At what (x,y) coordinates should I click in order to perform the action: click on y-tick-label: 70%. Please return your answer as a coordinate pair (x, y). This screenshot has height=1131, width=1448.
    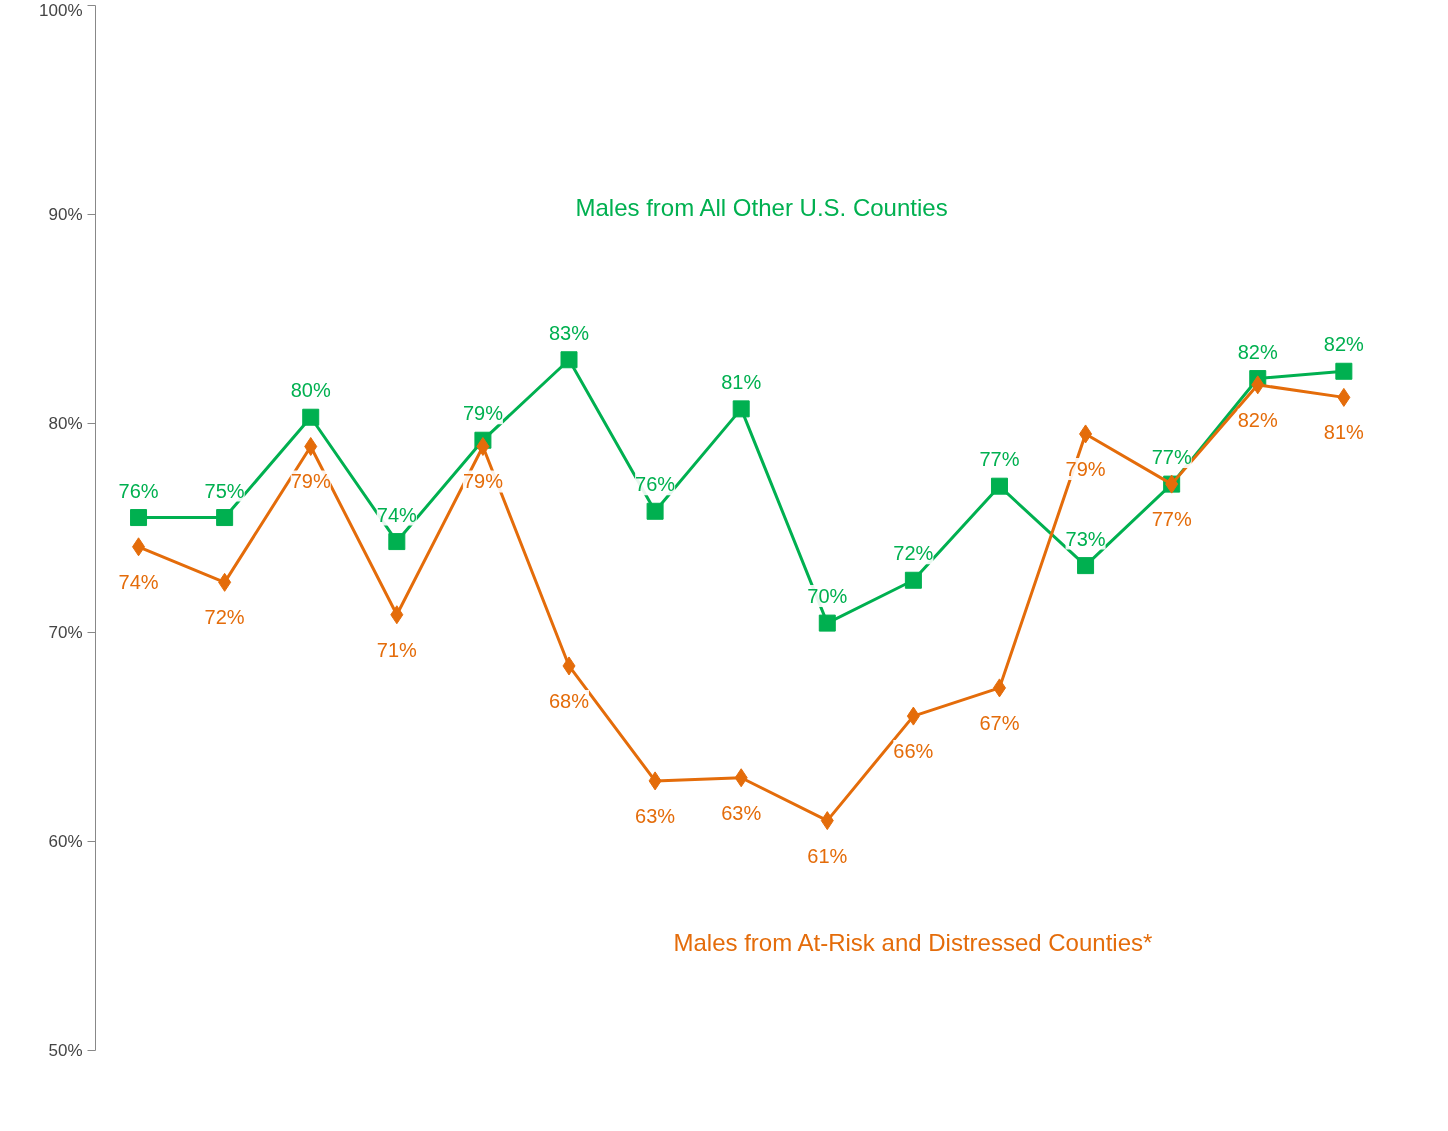
    Looking at the image, I should click on (65, 632).